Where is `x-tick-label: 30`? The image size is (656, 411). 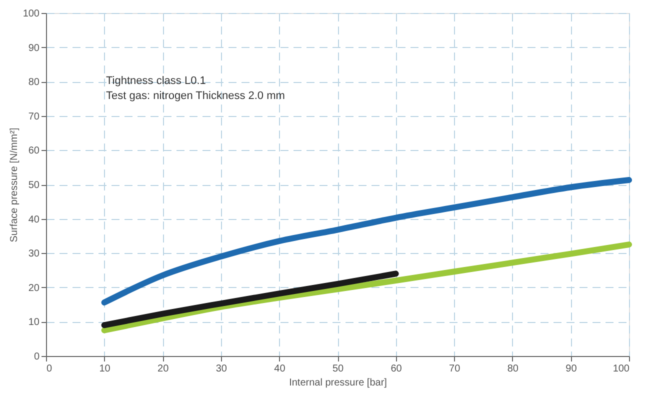
x-tick-label: 30 is located at coordinates (222, 369).